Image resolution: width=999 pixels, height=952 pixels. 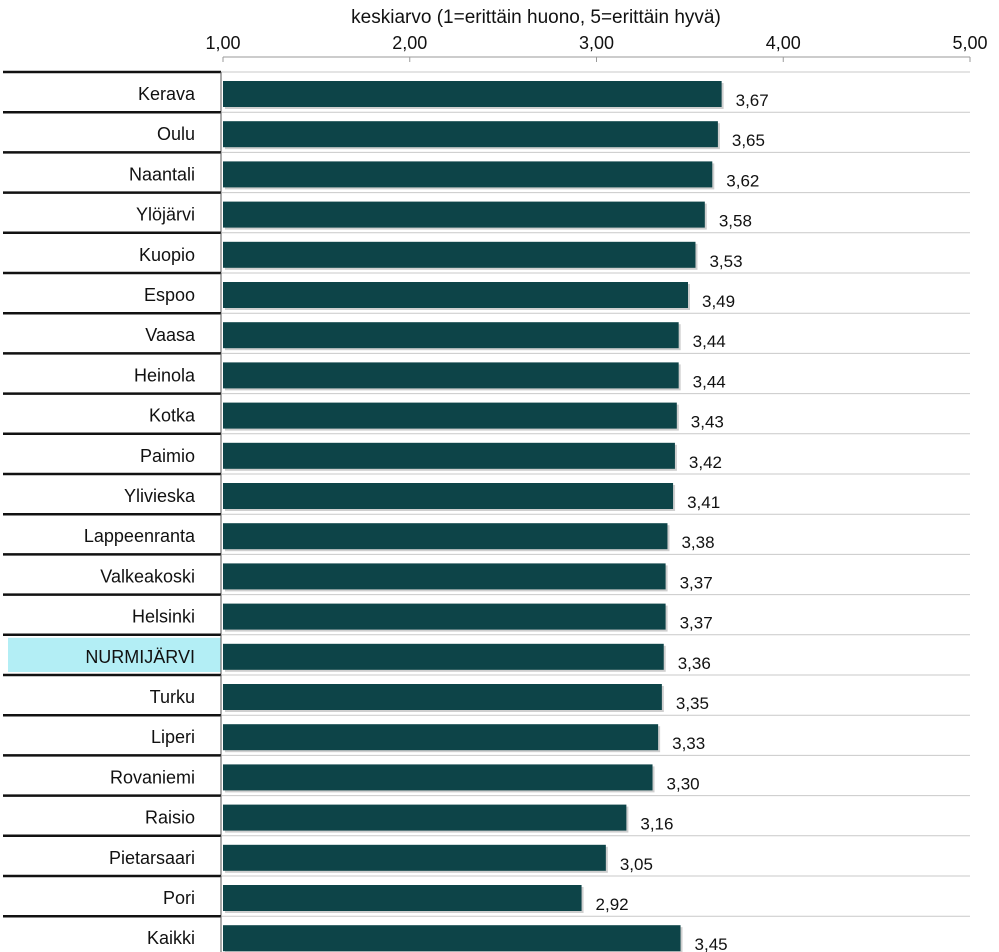 What do you see at coordinates (170, 335) in the screenshot?
I see `category-label: Vaasa` at bounding box center [170, 335].